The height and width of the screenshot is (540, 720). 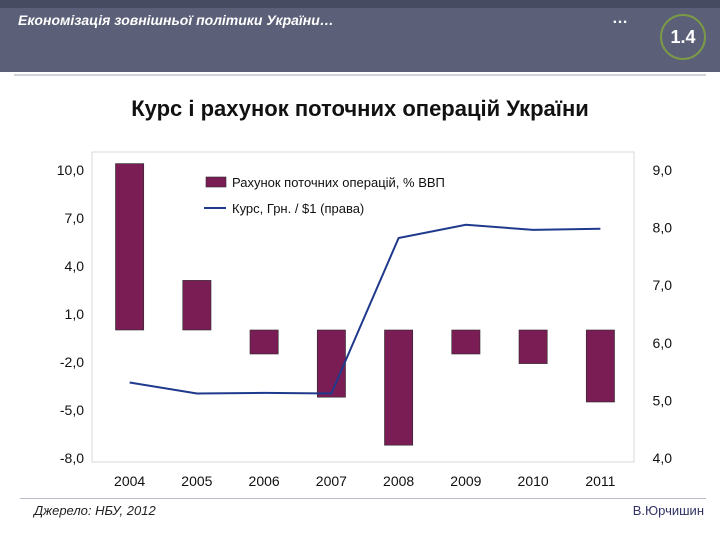 I want to click on x-tick-label: 2005, so click(x=196, y=481).